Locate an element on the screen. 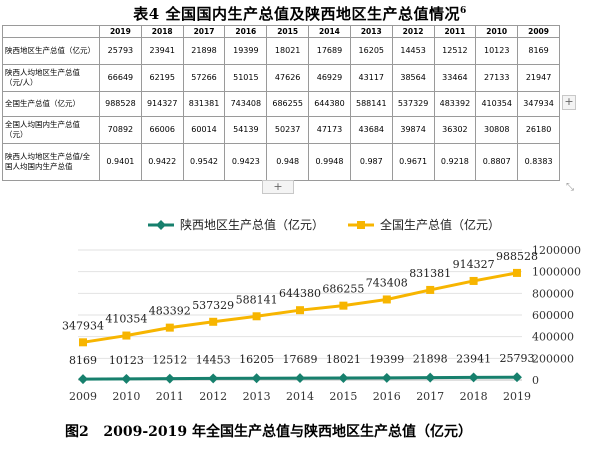  table-cell: 686255 is located at coordinates (288, 104).